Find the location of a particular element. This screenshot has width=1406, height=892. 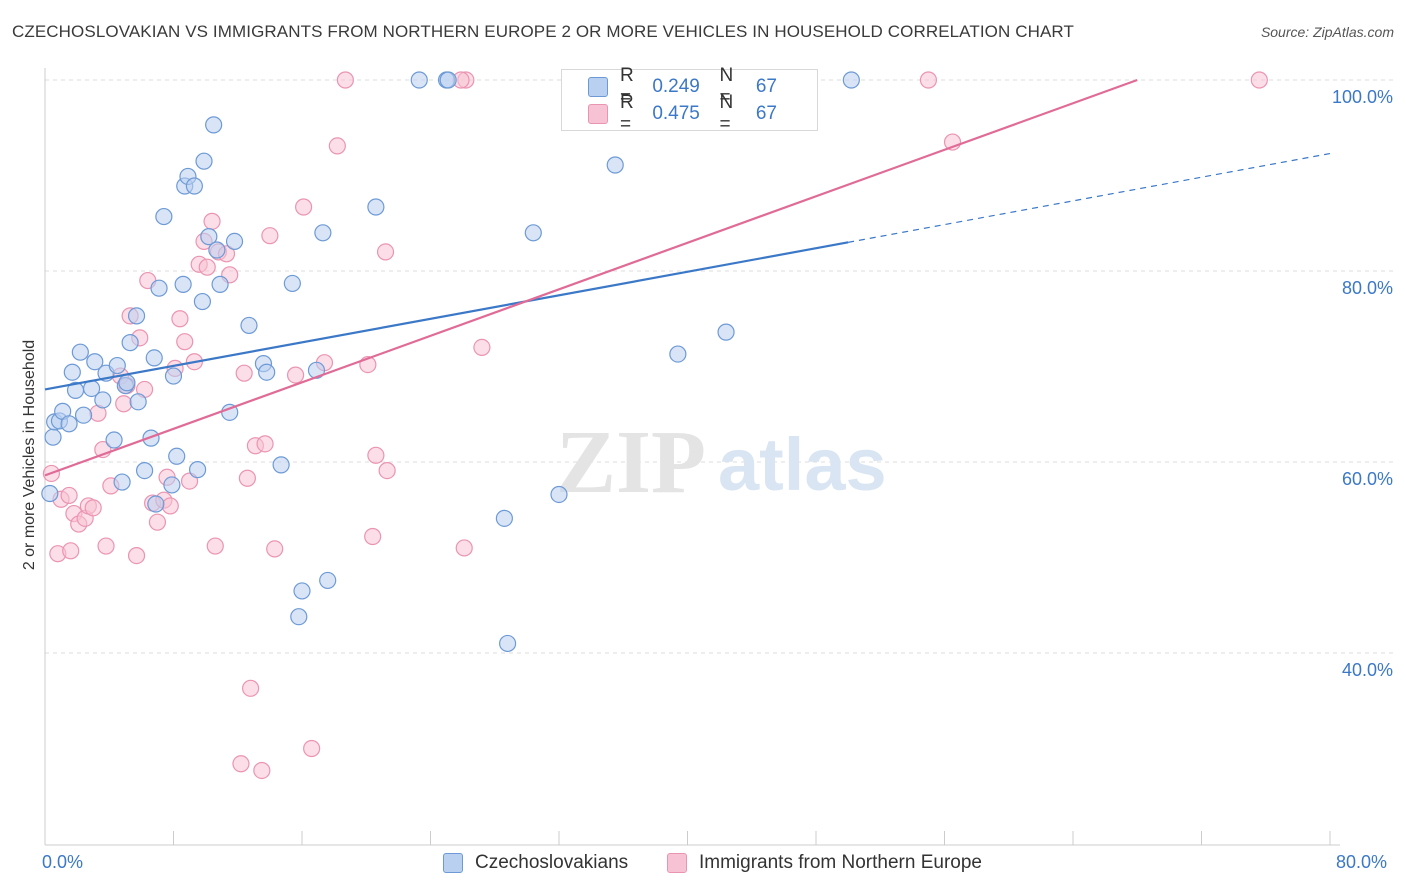

legend-r-value: 0.475 is located at coordinates (676, 113).